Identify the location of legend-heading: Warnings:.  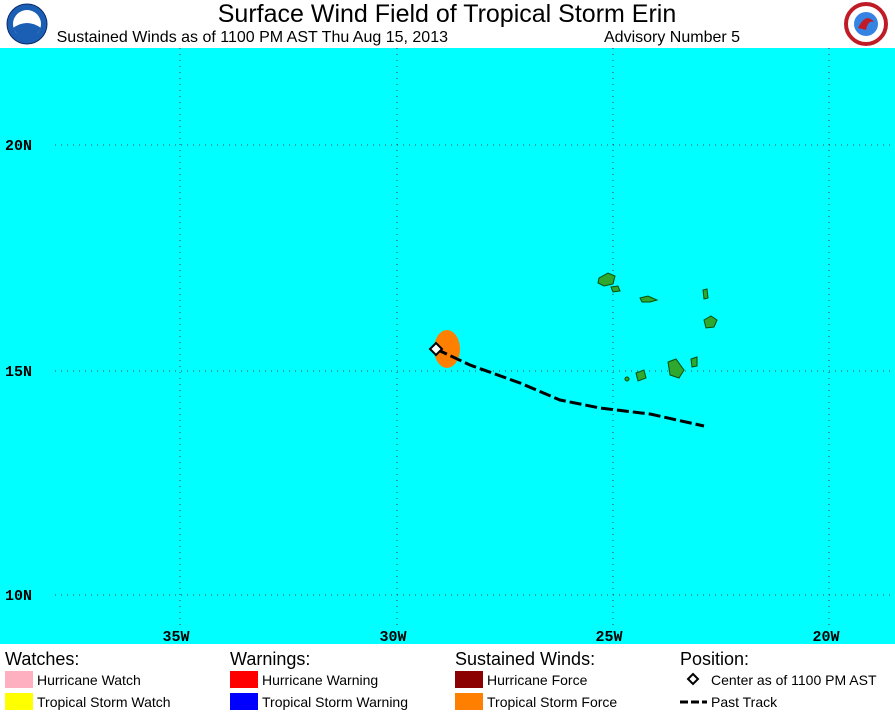
(270, 659).